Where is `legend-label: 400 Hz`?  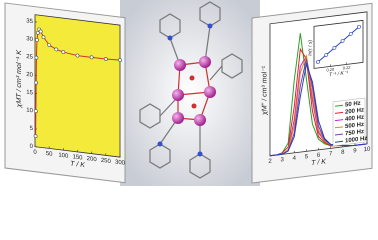 legend-label: 400 Hz is located at coordinates (354, 119).